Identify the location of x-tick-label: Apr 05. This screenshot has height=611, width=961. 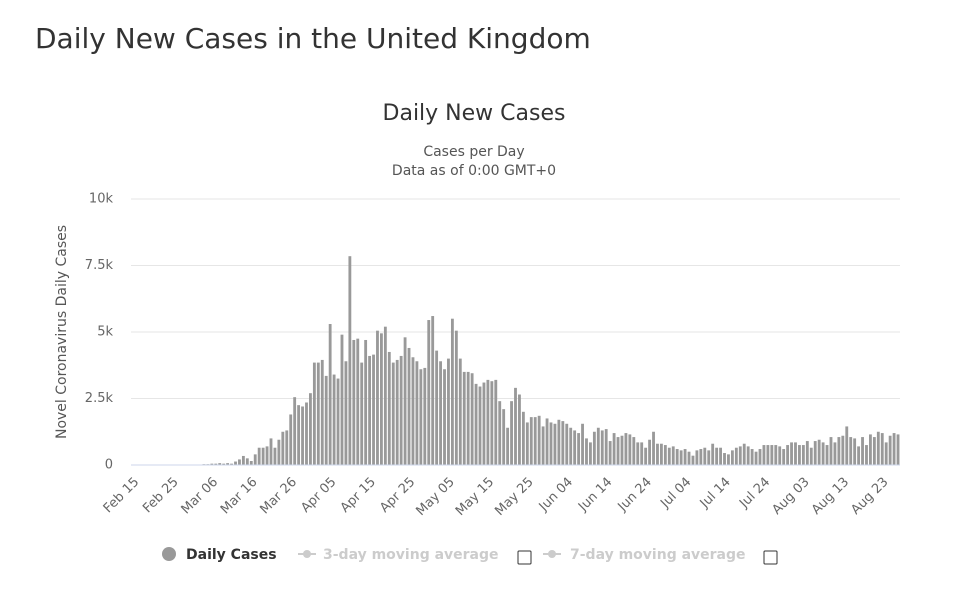
(318, 495).